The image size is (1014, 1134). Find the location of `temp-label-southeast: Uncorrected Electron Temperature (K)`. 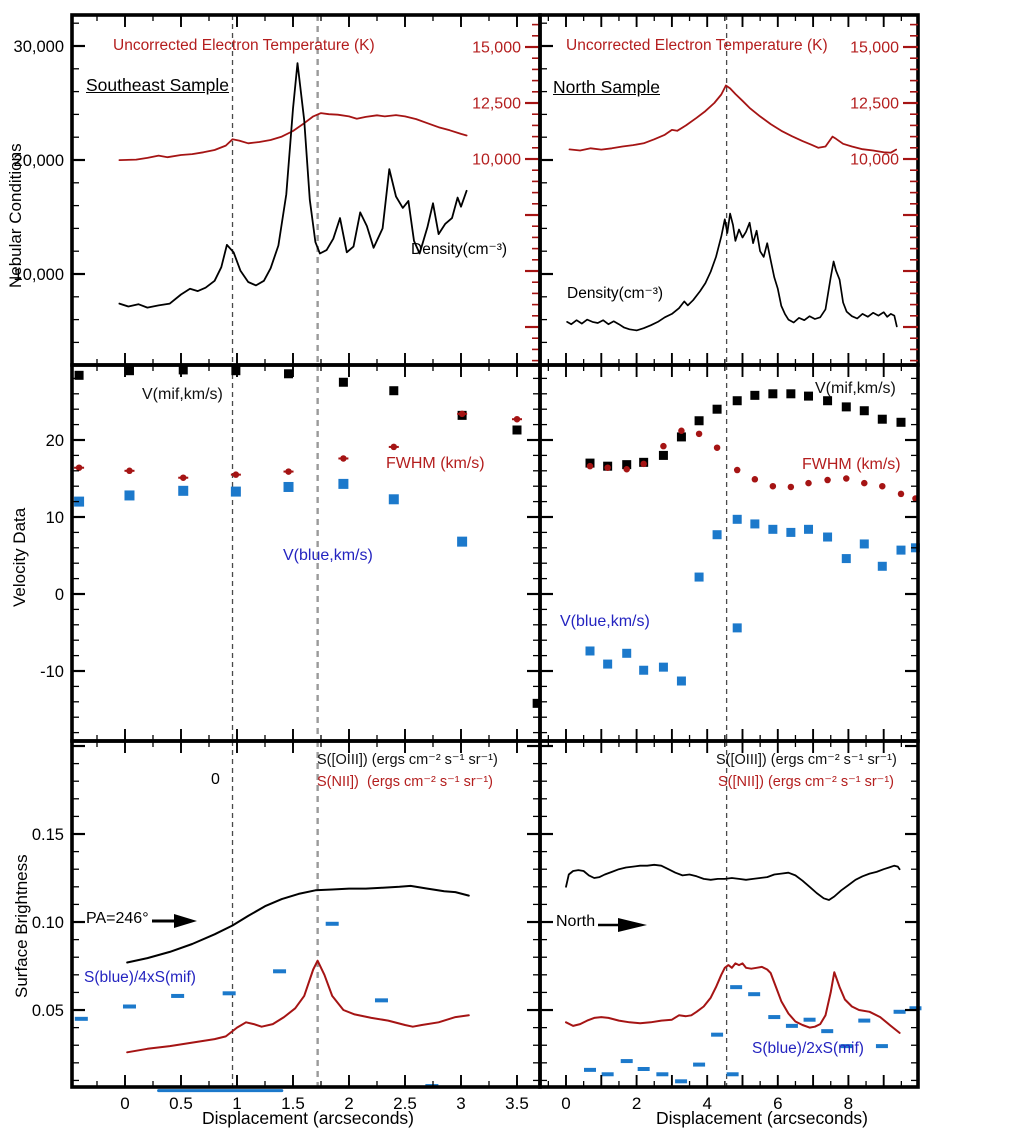

temp-label-southeast: Uncorrected Electron Temperature (K) is located at coordinates (244, 45).